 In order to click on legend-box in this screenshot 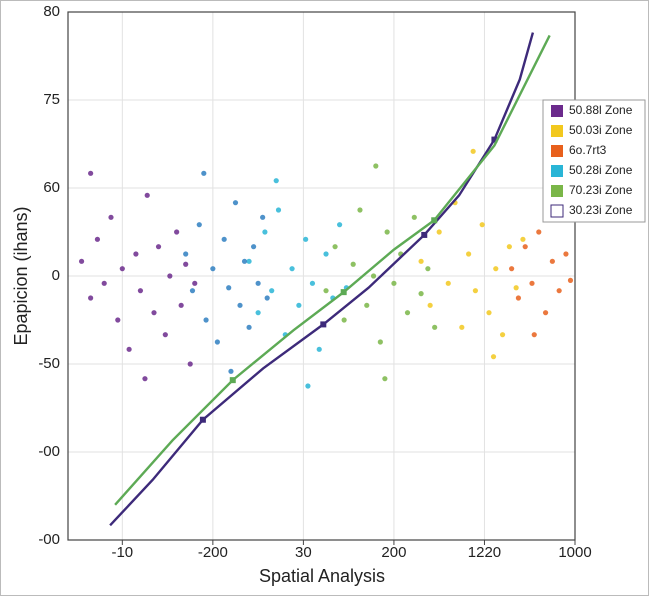, I will do `click(594, 161)`.